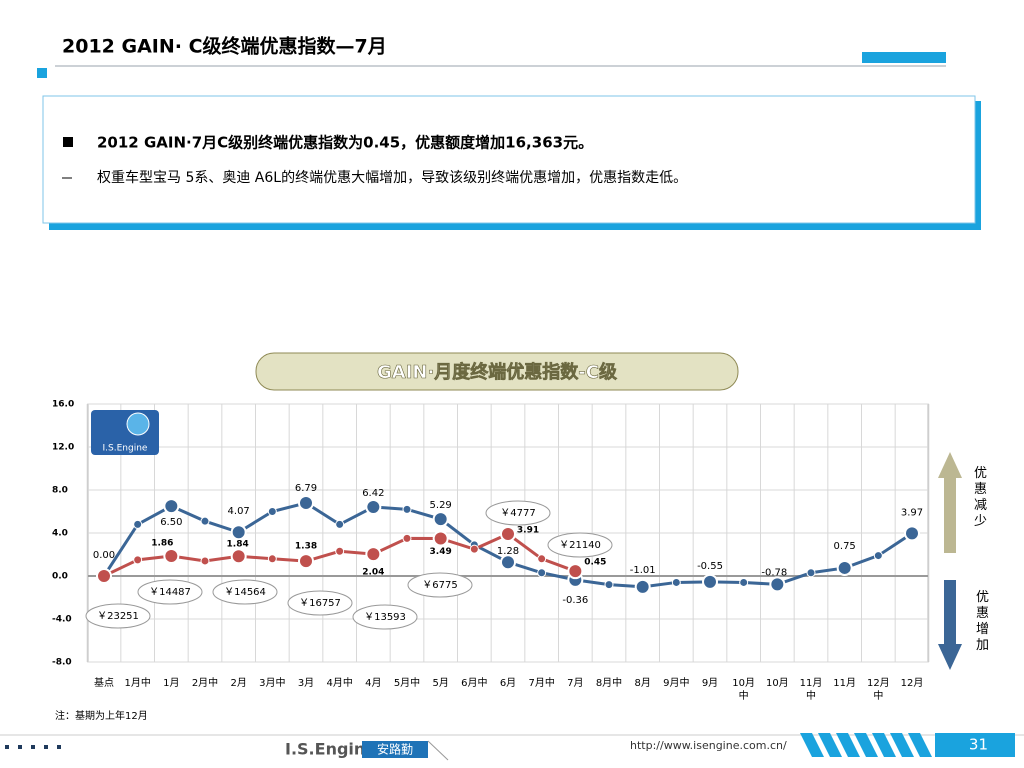 The height and width of the screenshot is (768, 1024). Describe the element at coordinates (912, 683) in the screenshot. I see `x-tick-label: 12月` at that location.